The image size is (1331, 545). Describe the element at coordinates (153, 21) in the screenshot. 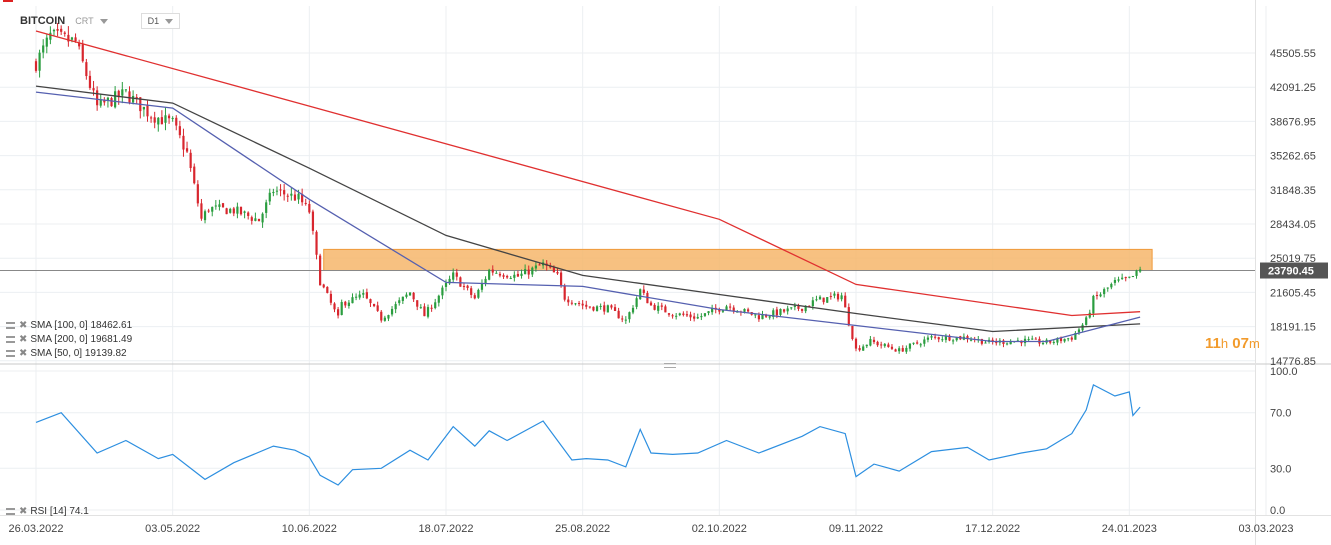

I see `timeframe-label: D1` at that location.